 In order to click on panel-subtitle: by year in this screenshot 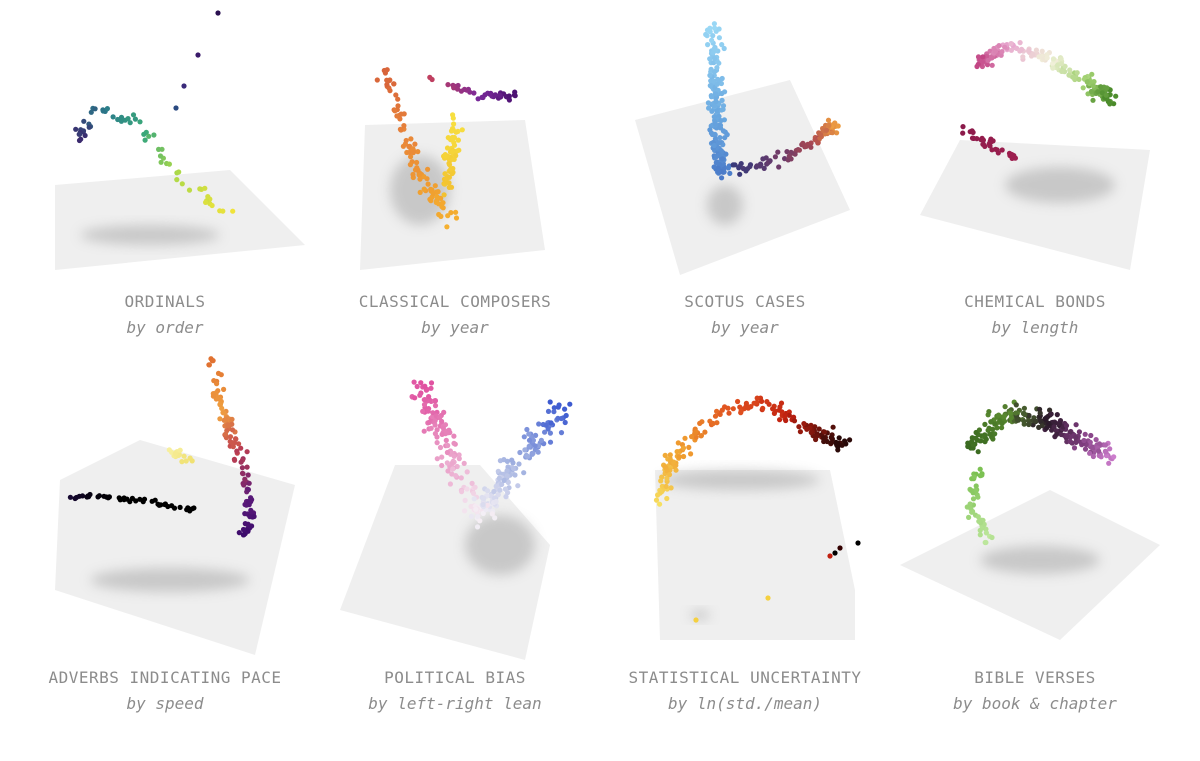, I will do `click(745, 327)`.